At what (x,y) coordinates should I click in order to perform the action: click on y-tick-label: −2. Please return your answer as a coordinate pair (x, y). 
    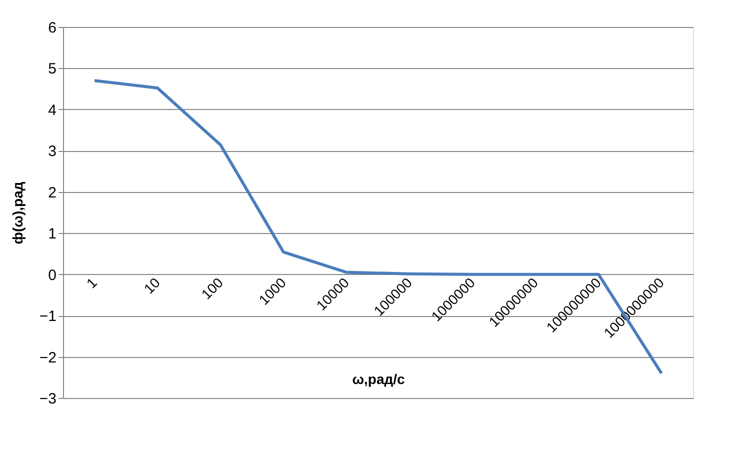
    Looking at the image, I should click on (47, 357).